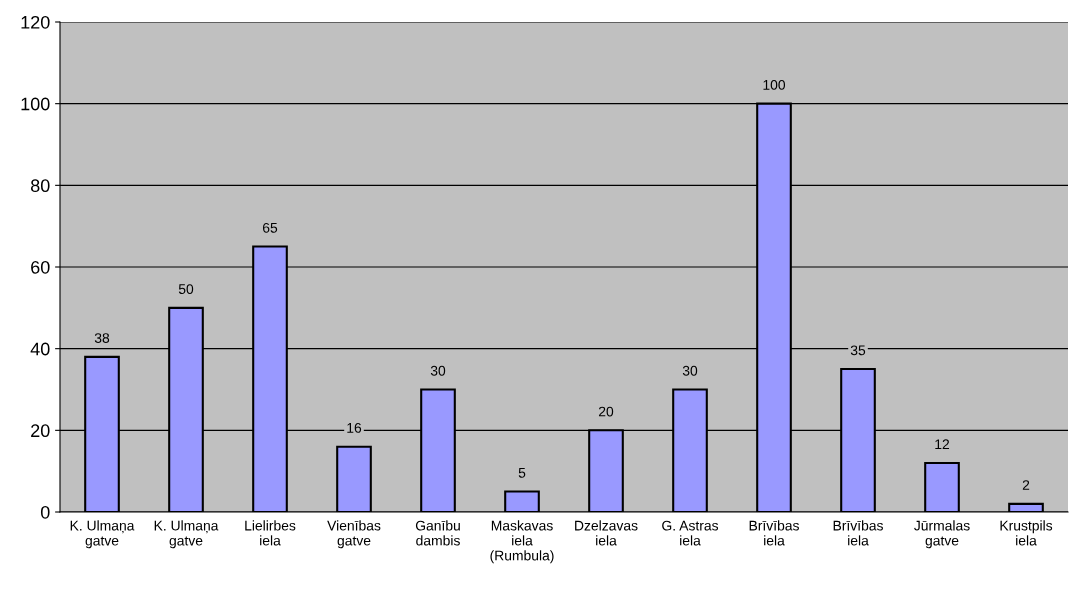  Describe the element at coordinates (858, 350) in the screenshot. I see `data-label: 35` at that location.